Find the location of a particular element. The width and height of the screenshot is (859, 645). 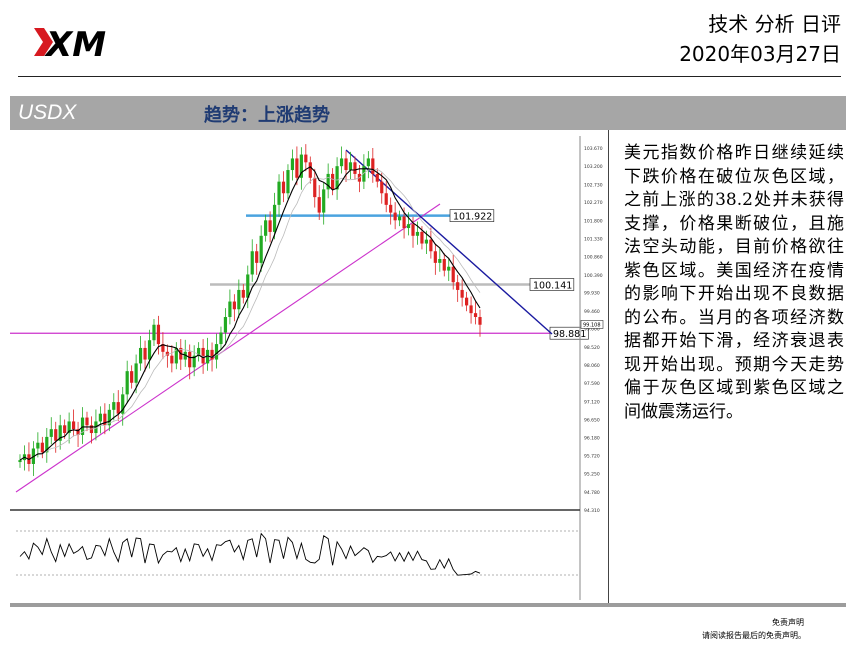

y-tick-label: 97.590 is located at coordinates (592, 384).